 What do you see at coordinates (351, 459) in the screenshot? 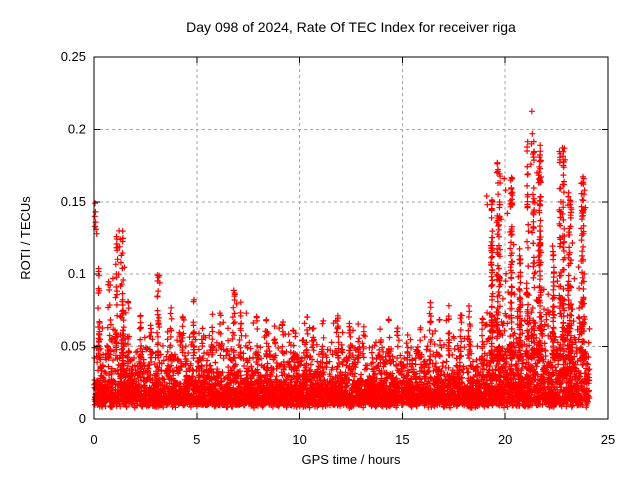
I see `x-axis-label: GPS time / hours` at bounding box center [351, 459].